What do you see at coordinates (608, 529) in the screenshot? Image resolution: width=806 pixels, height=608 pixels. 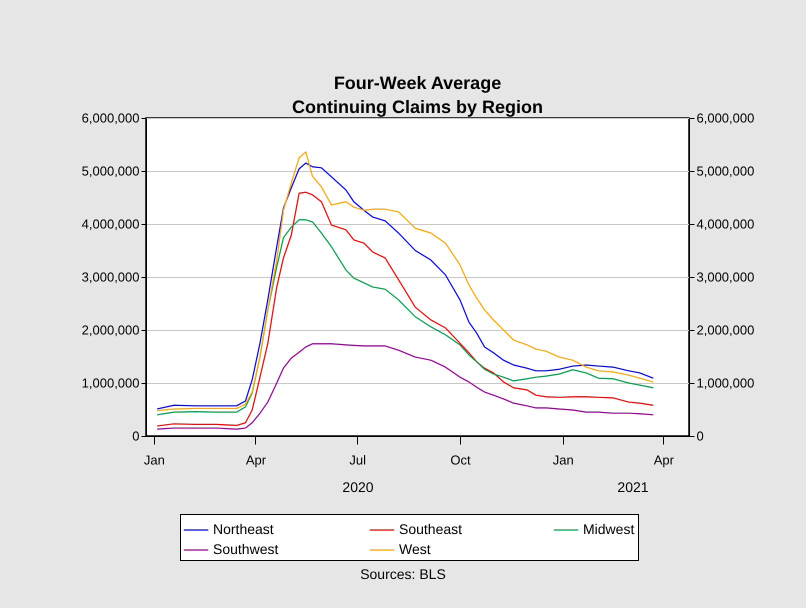 I see `legend-label: Midwest` at bounding box center [608, 529].